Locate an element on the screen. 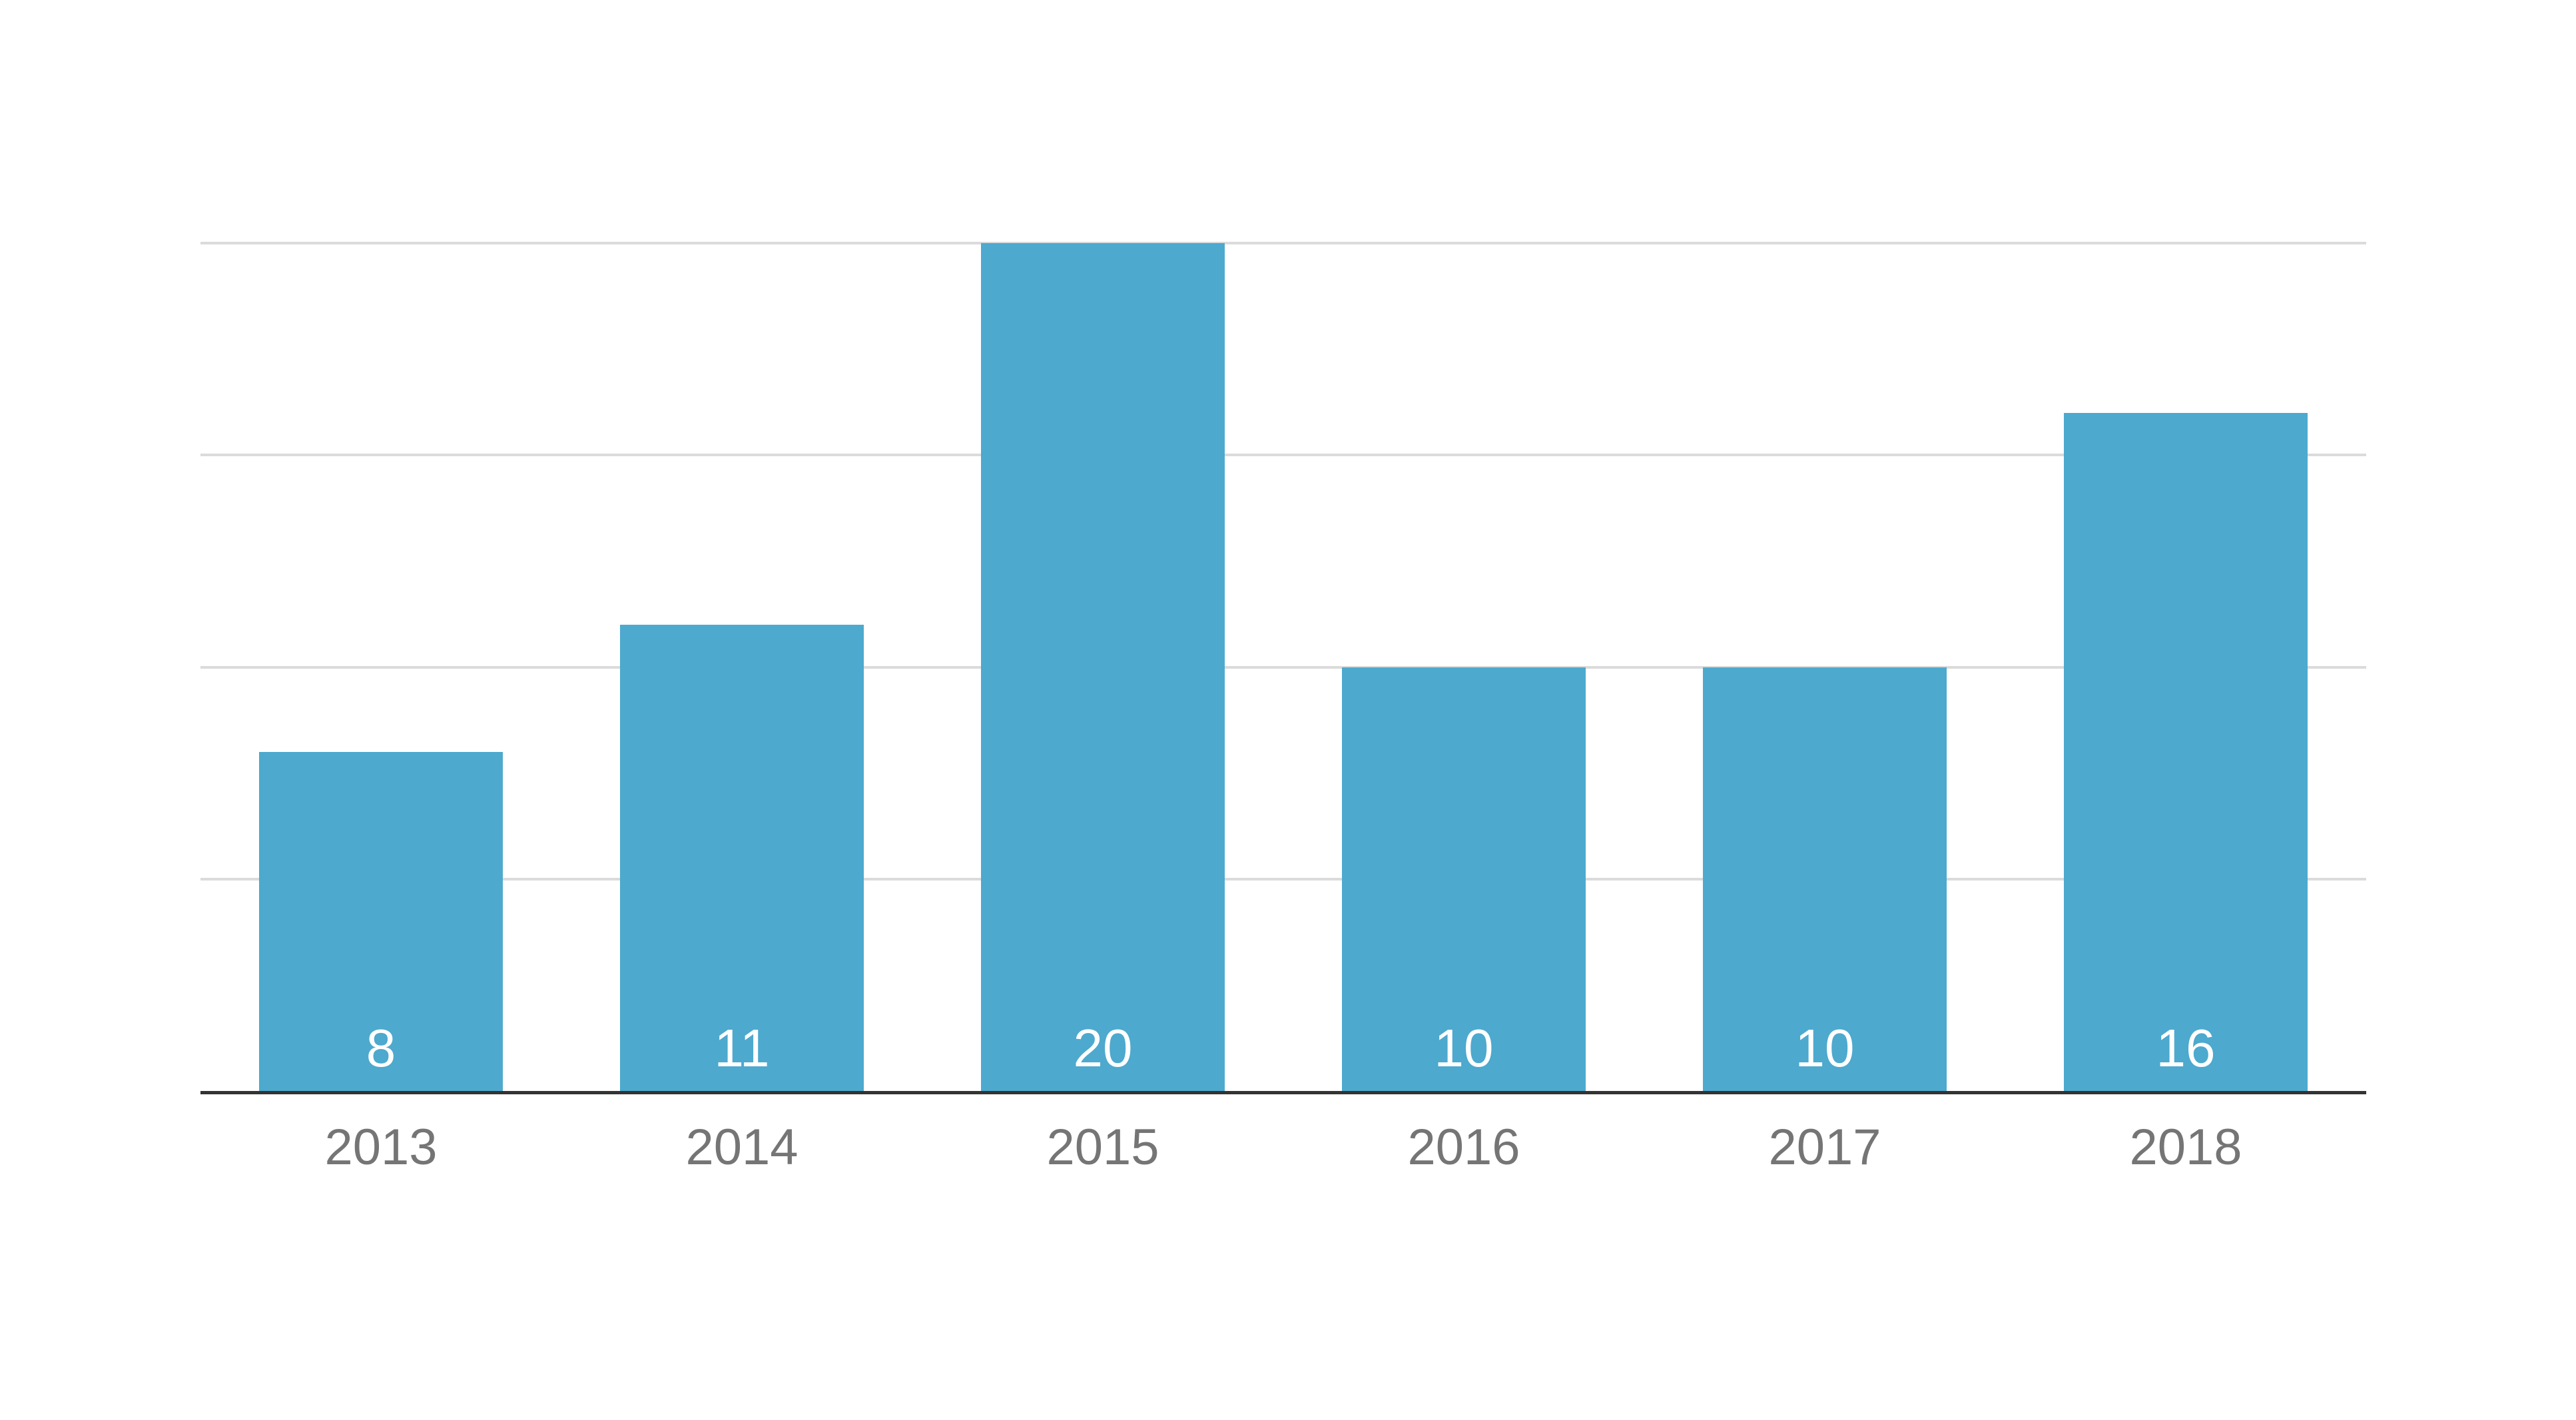 The height and width of the screenshot is (1420, 2576). x-tick-label-2015: 2015 is located at coordinates (1102, 1147).